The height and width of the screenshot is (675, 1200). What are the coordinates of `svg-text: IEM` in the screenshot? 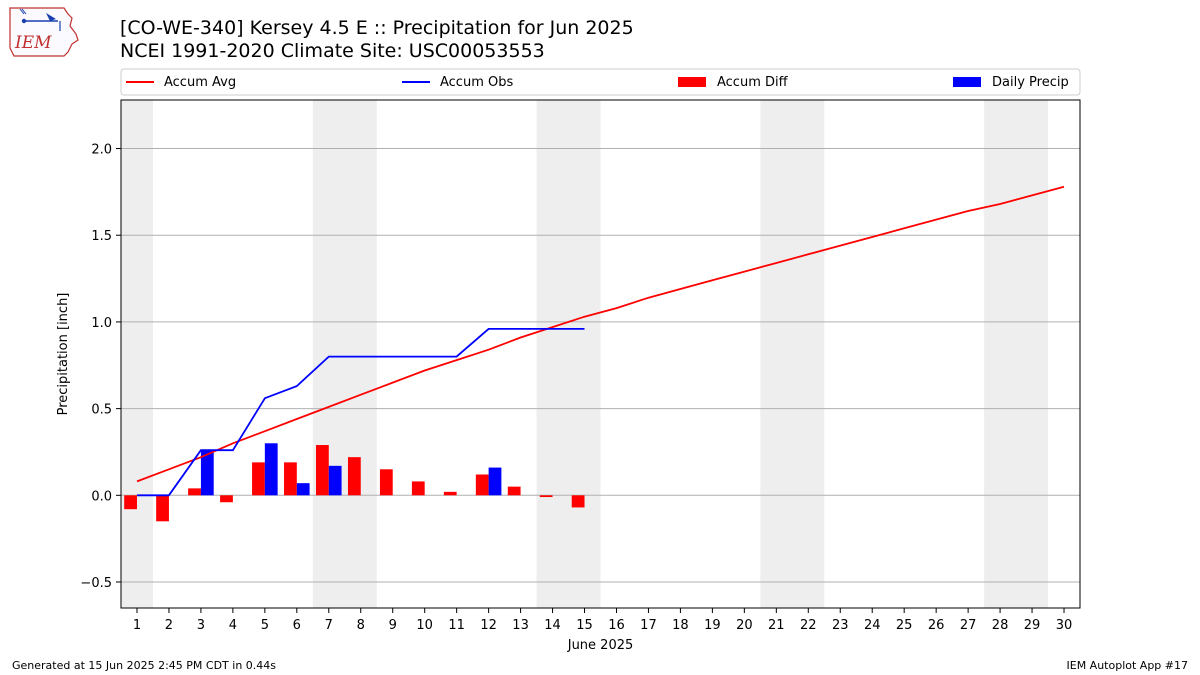 It's located at (33, 43).